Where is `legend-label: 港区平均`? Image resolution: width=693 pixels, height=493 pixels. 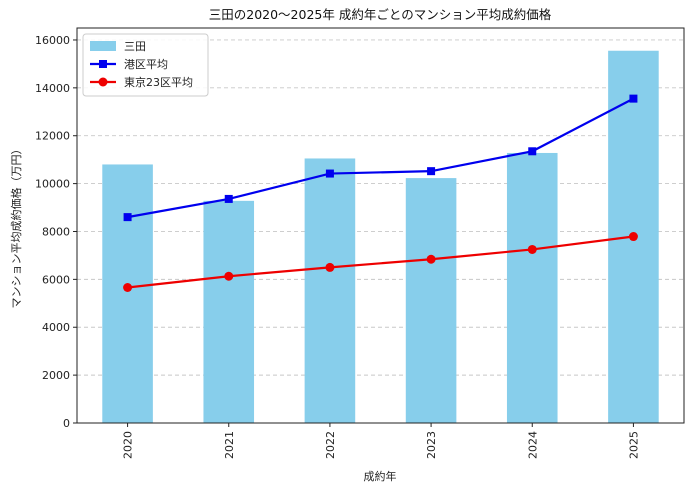 legend-label: 港区平均 is located at coordinates (146, 64).